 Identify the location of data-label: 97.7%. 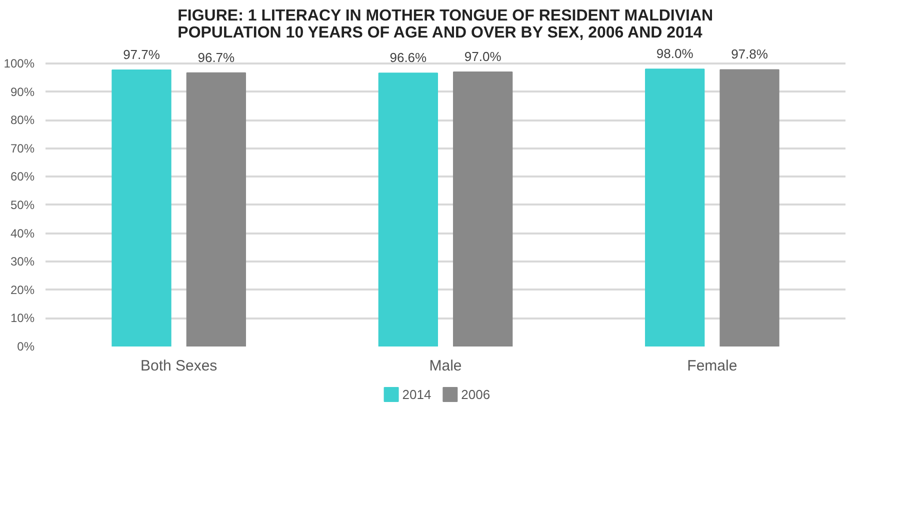
(141, 54).